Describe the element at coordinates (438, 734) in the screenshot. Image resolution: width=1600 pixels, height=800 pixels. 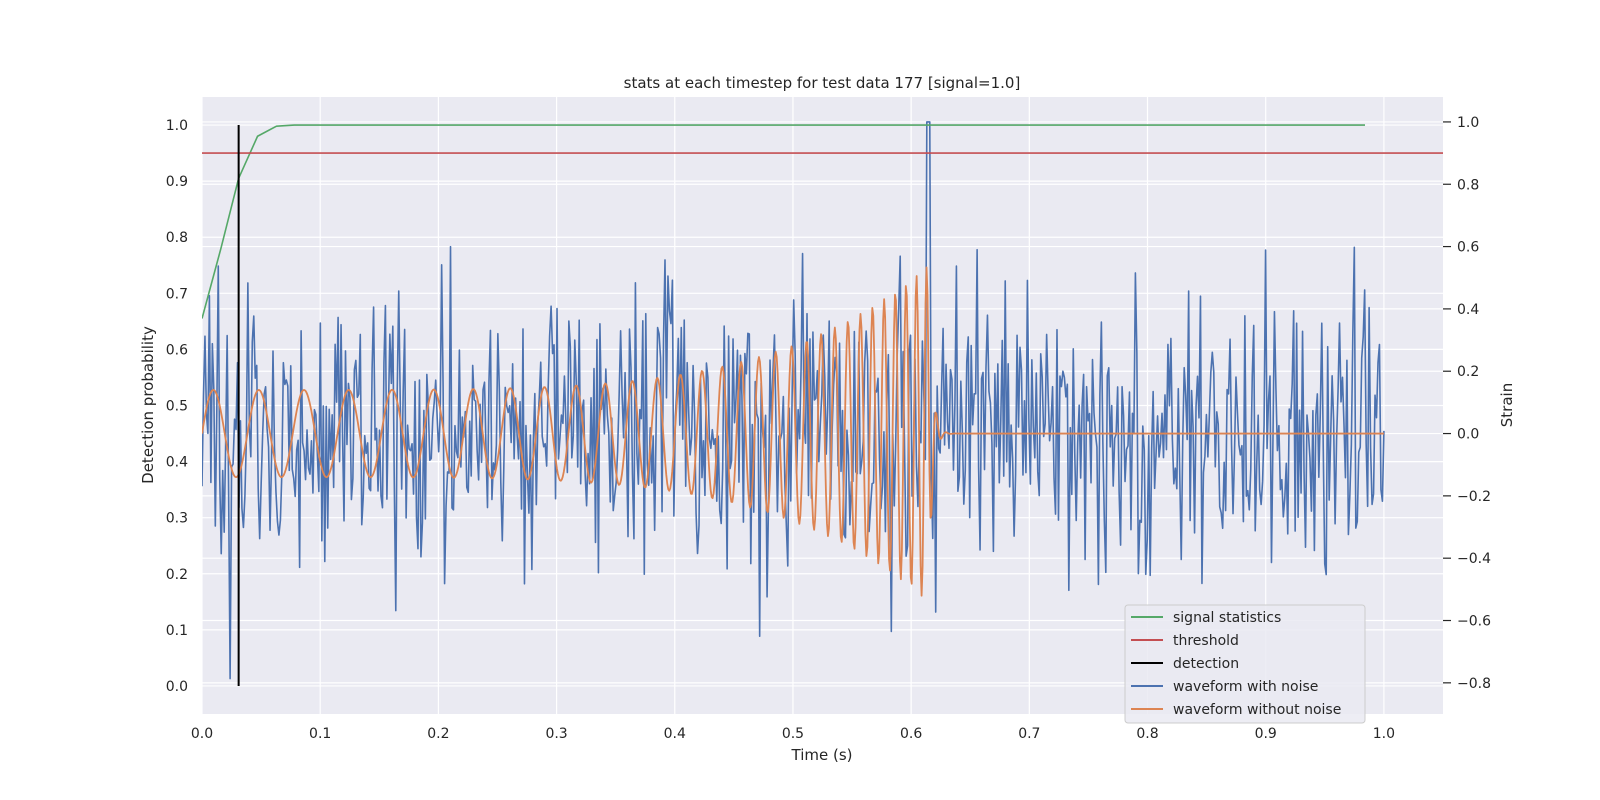
I see `x-tick-label: 0.2` at that location.